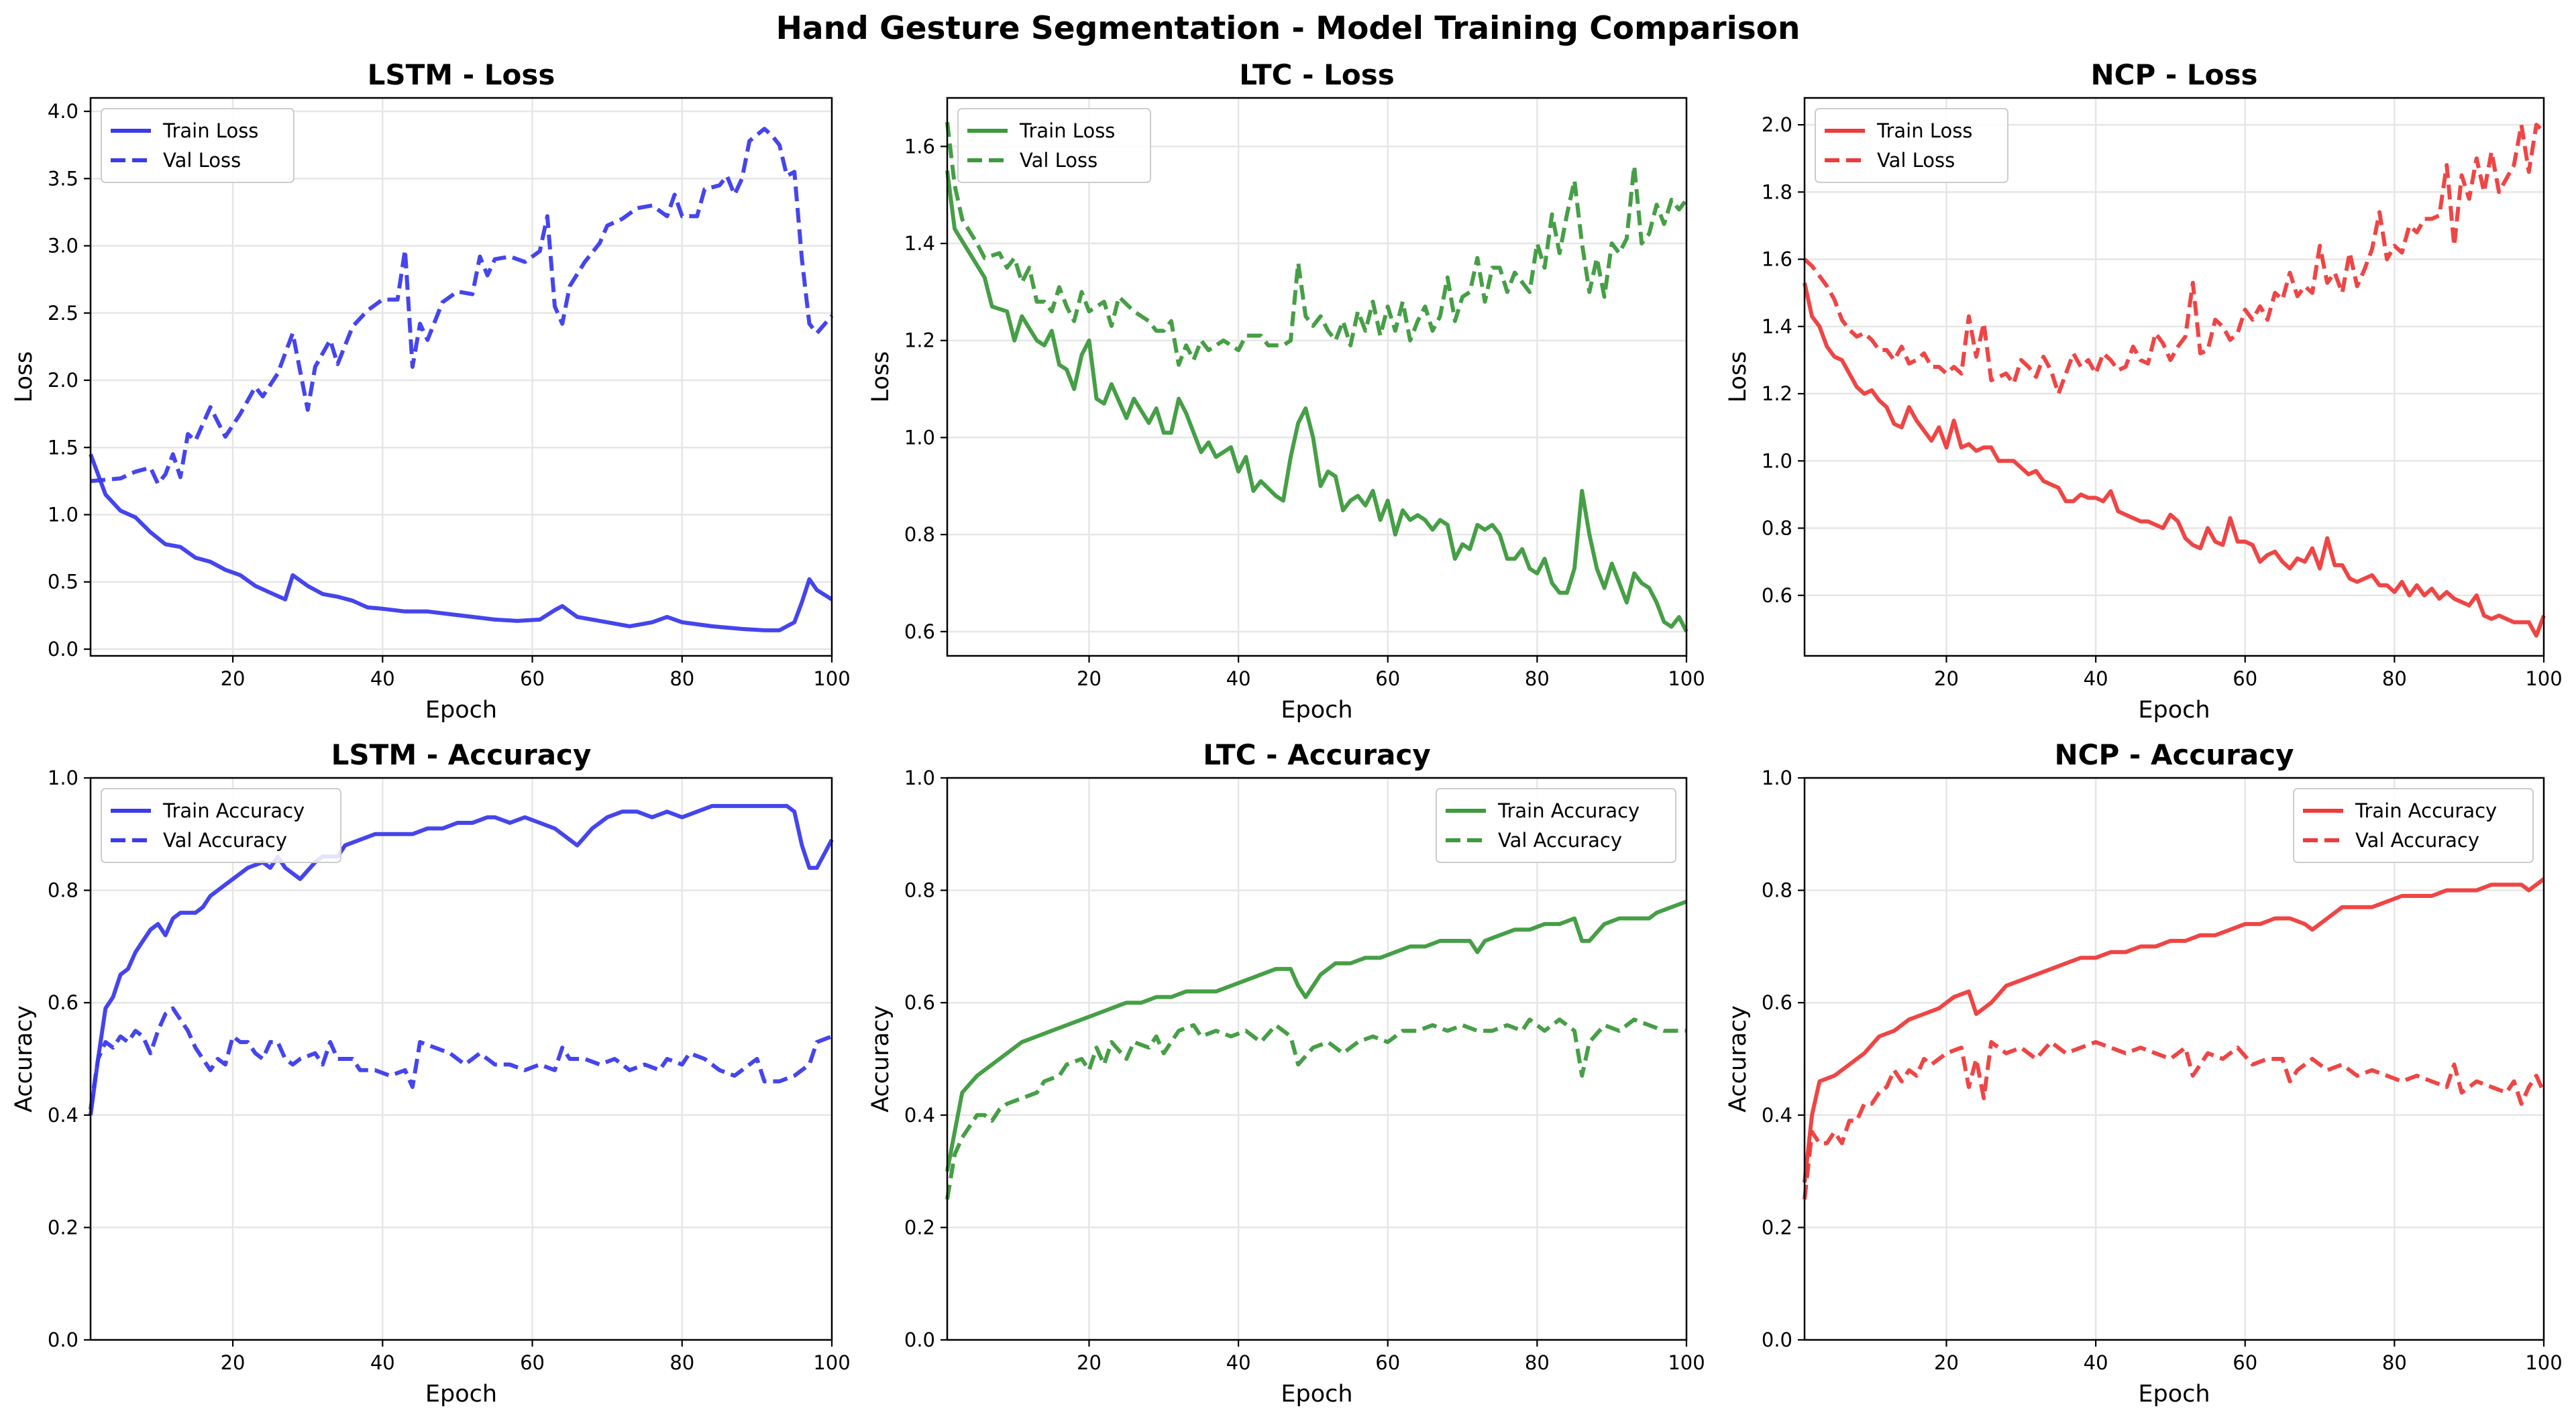 This screenshot has height=1417, width=2576. I want to click on y-tick-label: 1.8, so click(1777, 191).